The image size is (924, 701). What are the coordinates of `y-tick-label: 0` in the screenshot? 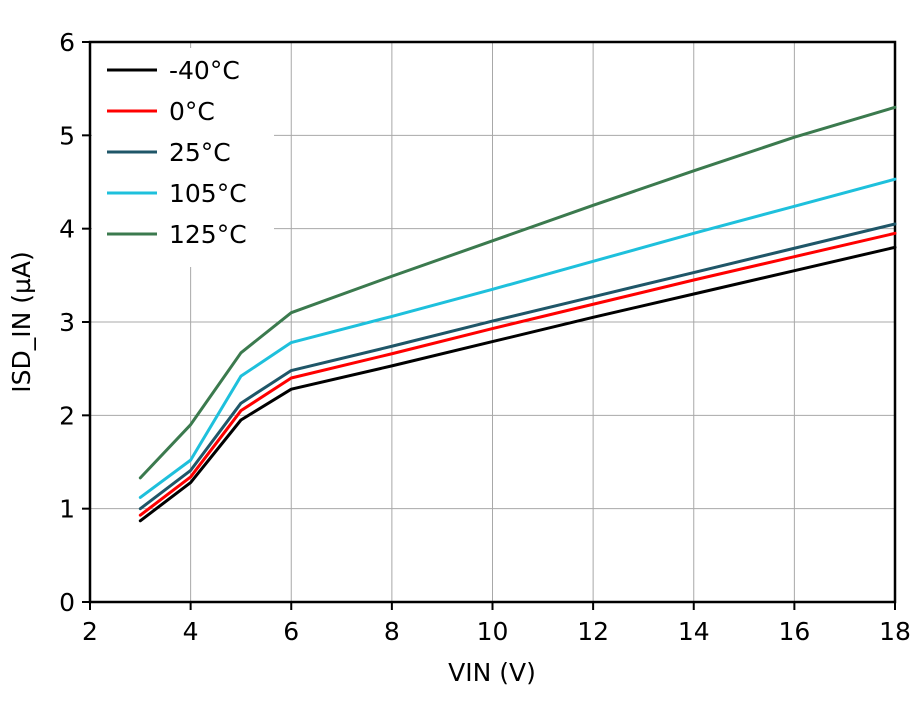 It's located at (67, 602).